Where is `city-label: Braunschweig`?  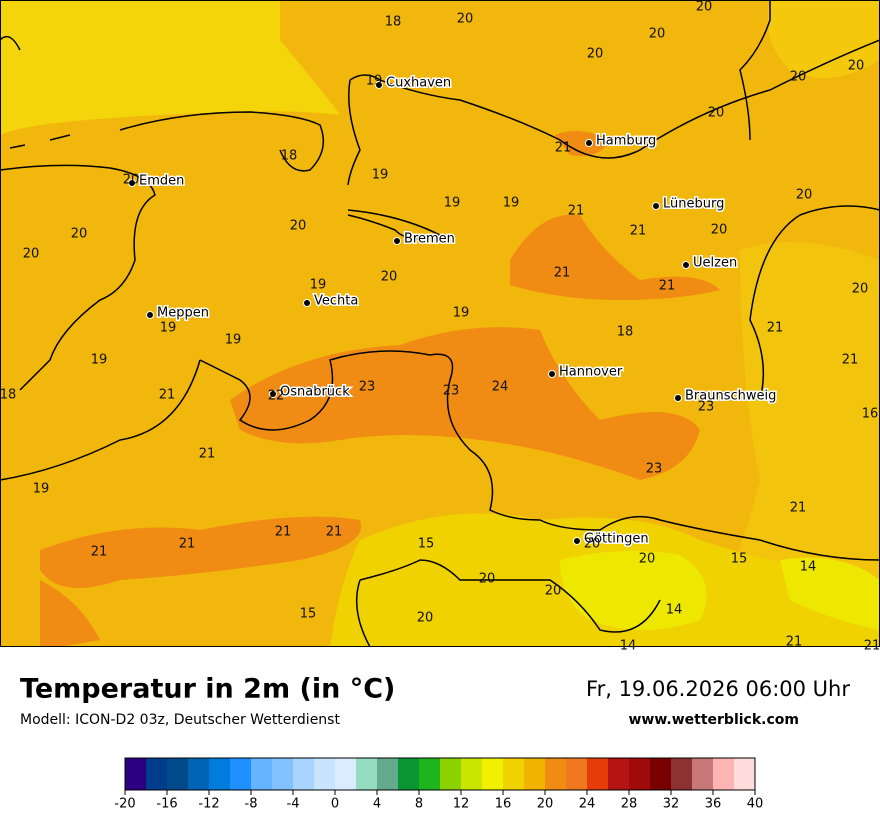 city-label: Braunschweig is located at coordinates (730, 396).